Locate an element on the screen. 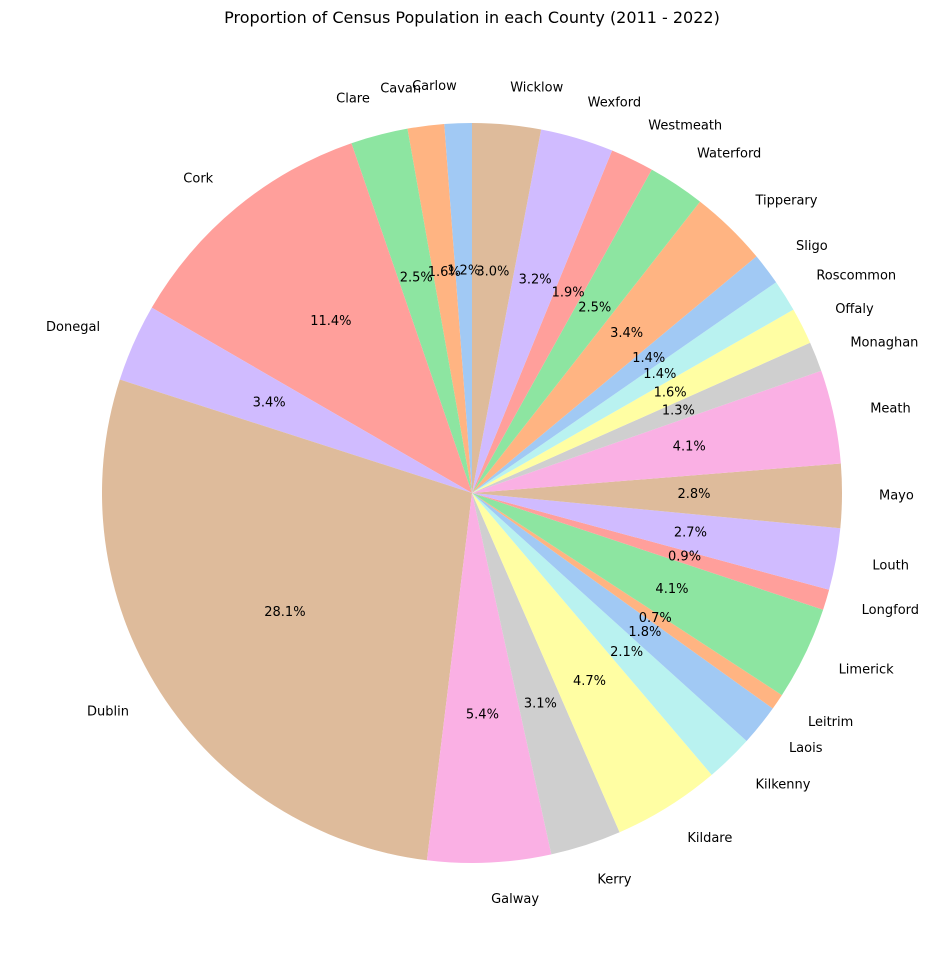  pie-slice-sligo is located at coordinates (624, 374).